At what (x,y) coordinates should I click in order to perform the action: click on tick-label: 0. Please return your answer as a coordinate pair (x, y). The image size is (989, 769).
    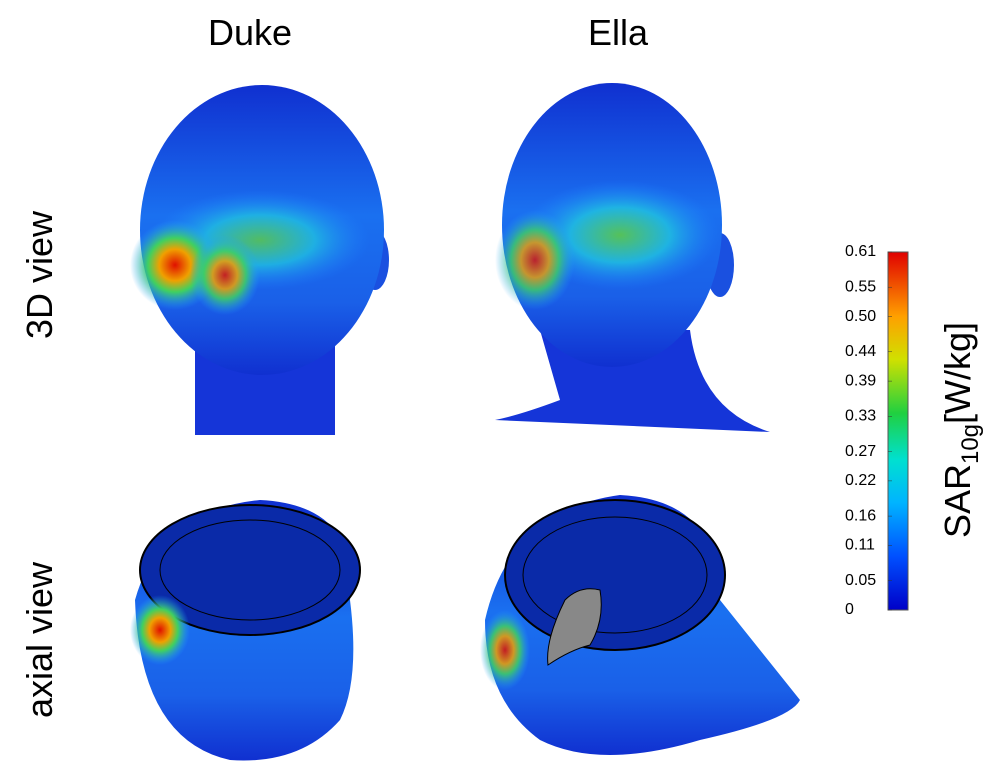
    Looking at the image, I should click on (849, 609).